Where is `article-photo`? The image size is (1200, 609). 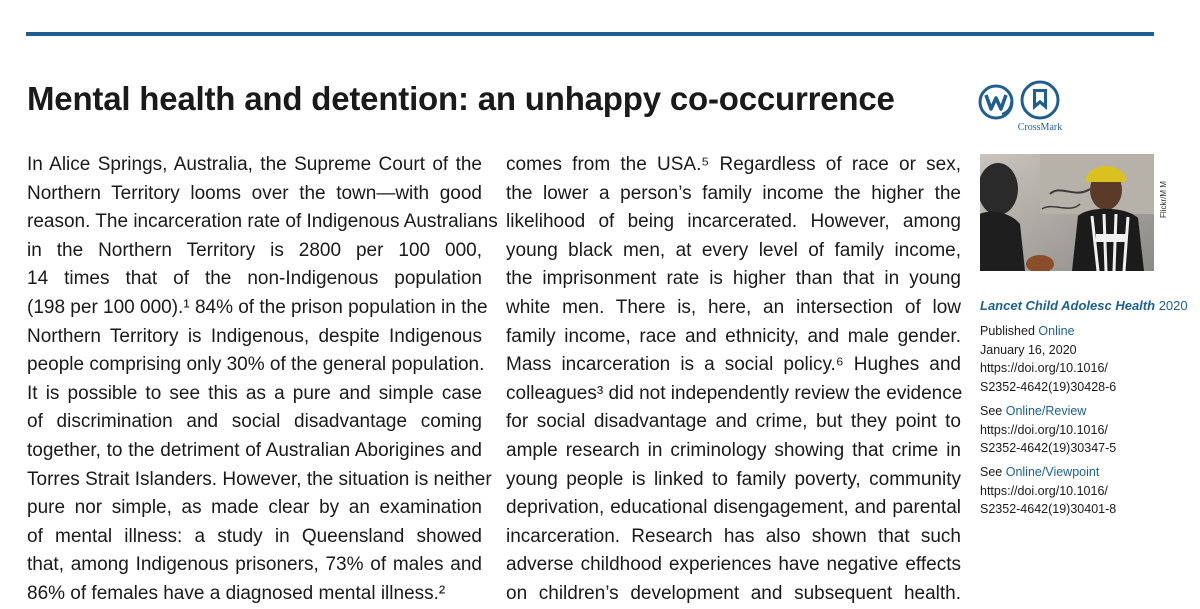
article-photo is located at coordinates (1067, 212).